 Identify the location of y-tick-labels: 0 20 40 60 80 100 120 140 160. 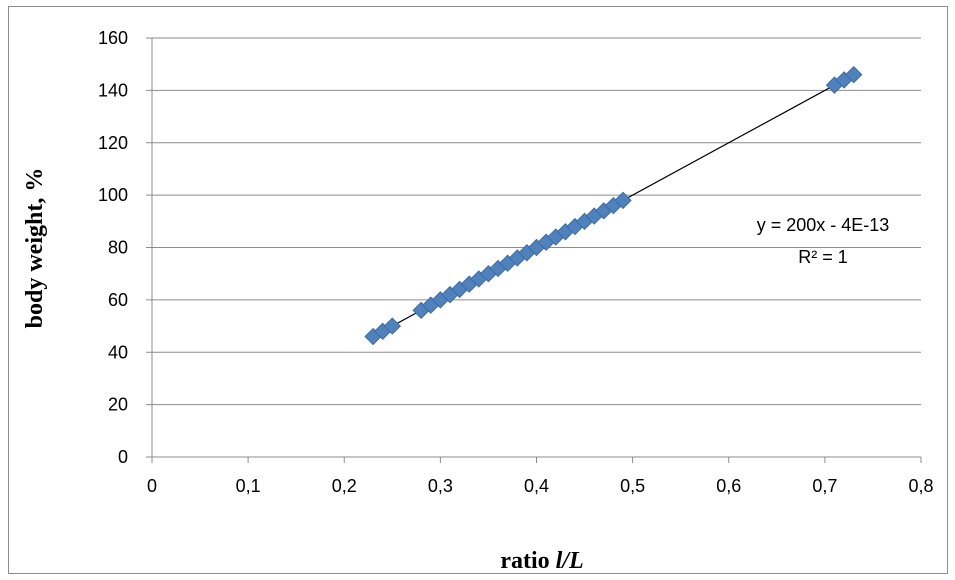
(113, 247).